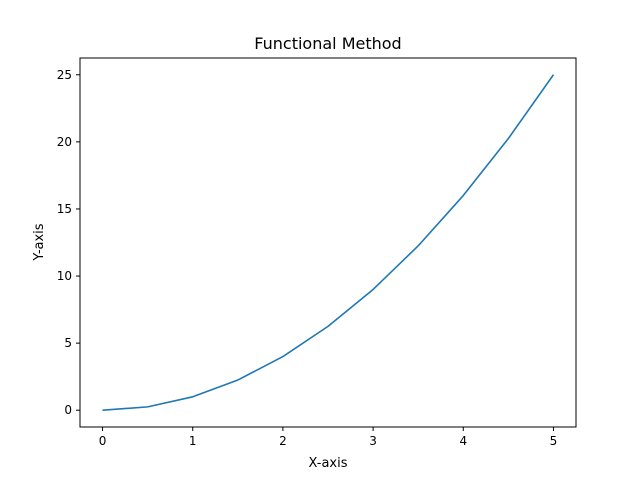  I want to click on x-tick-label: 1, so click(193, 441).